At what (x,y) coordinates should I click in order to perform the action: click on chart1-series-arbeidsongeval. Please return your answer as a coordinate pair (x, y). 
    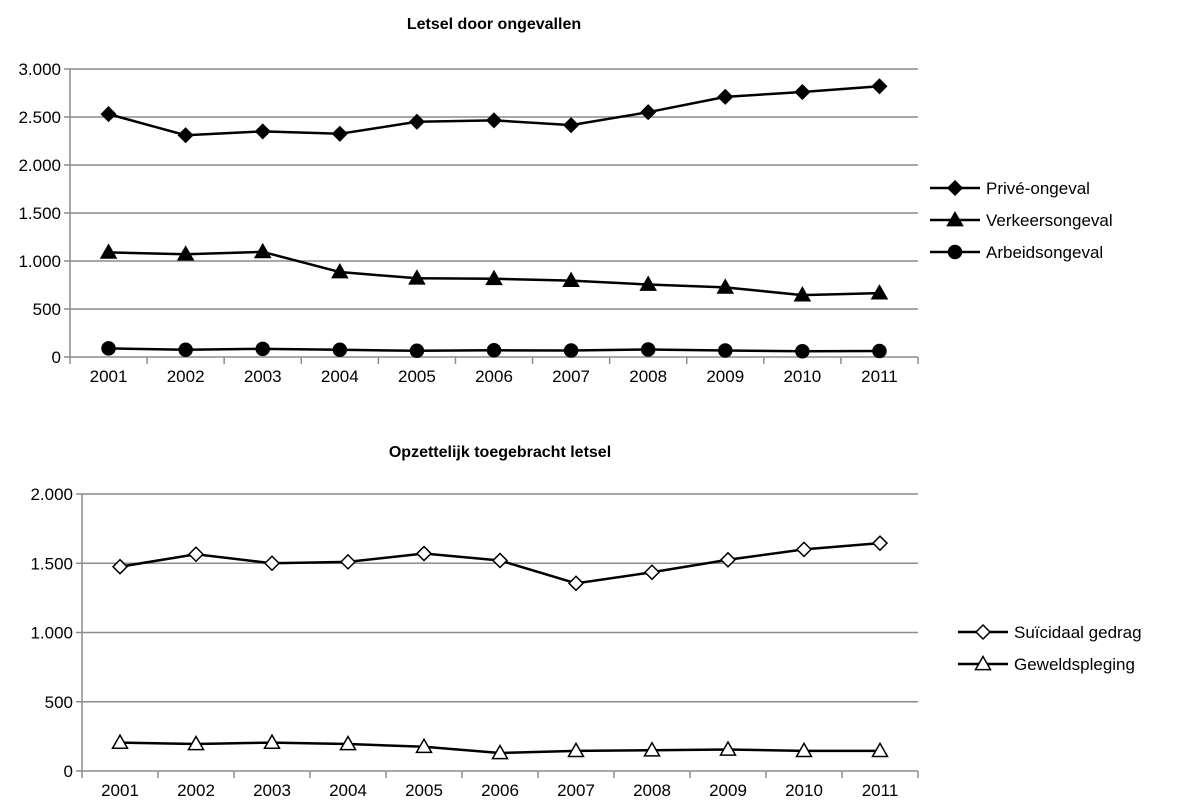
    Looking at the image, I should click on (494, 350).